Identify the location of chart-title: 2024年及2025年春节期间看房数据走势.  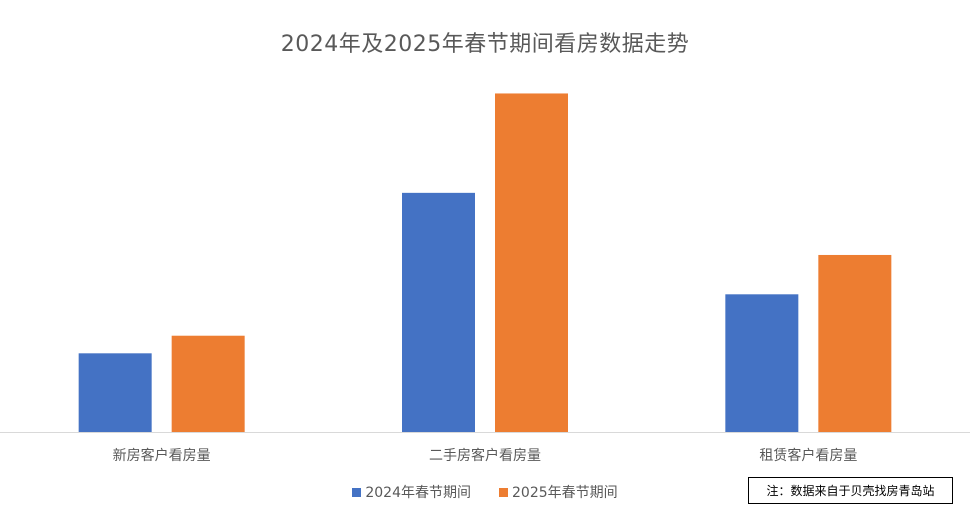
(485, 44).